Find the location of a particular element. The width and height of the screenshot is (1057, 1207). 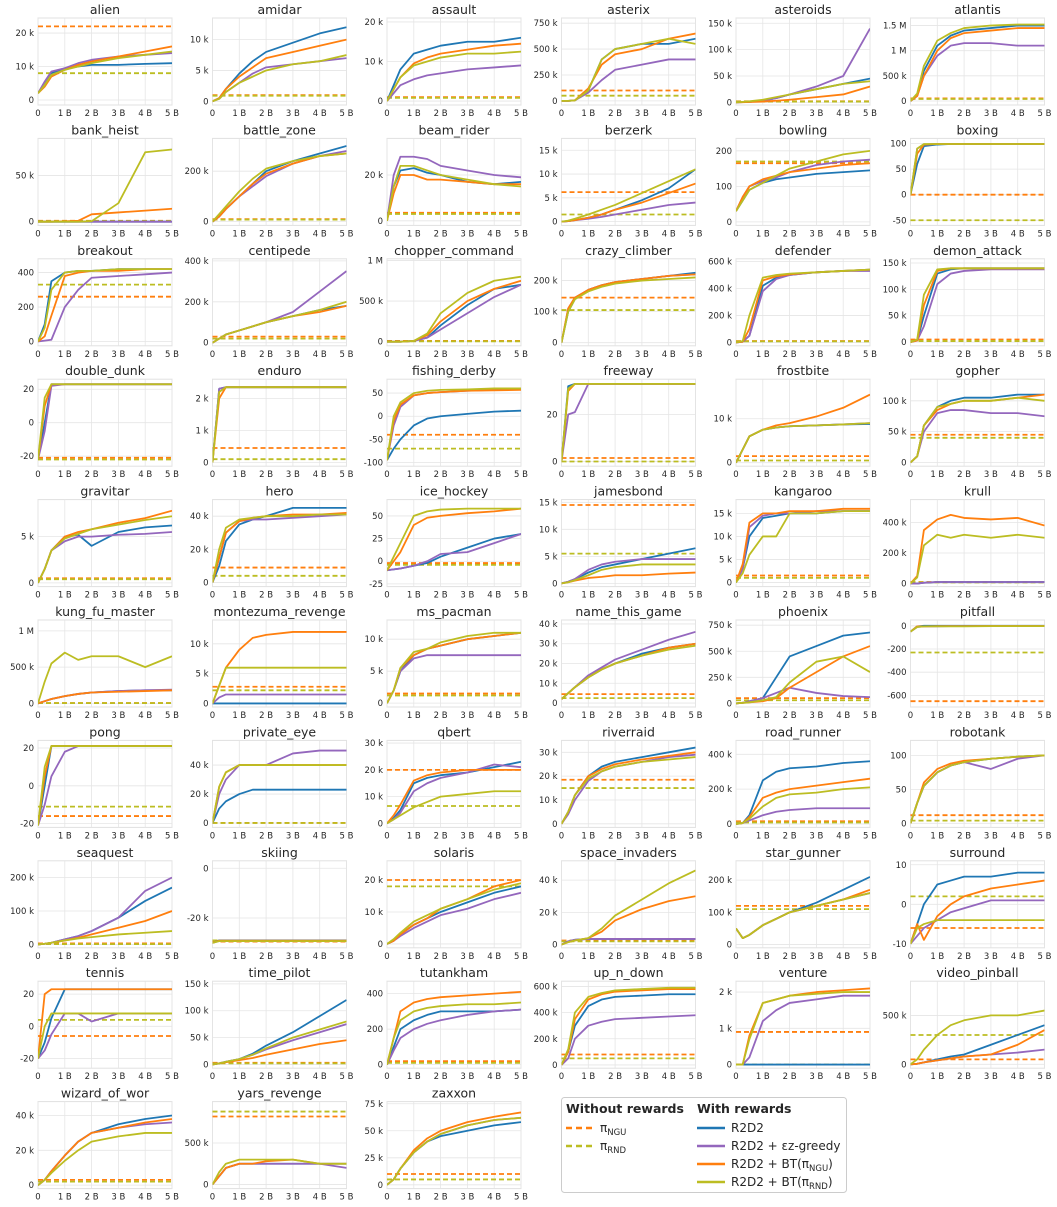

subplot-title: demon_attack is located at coordinates (978, 250).